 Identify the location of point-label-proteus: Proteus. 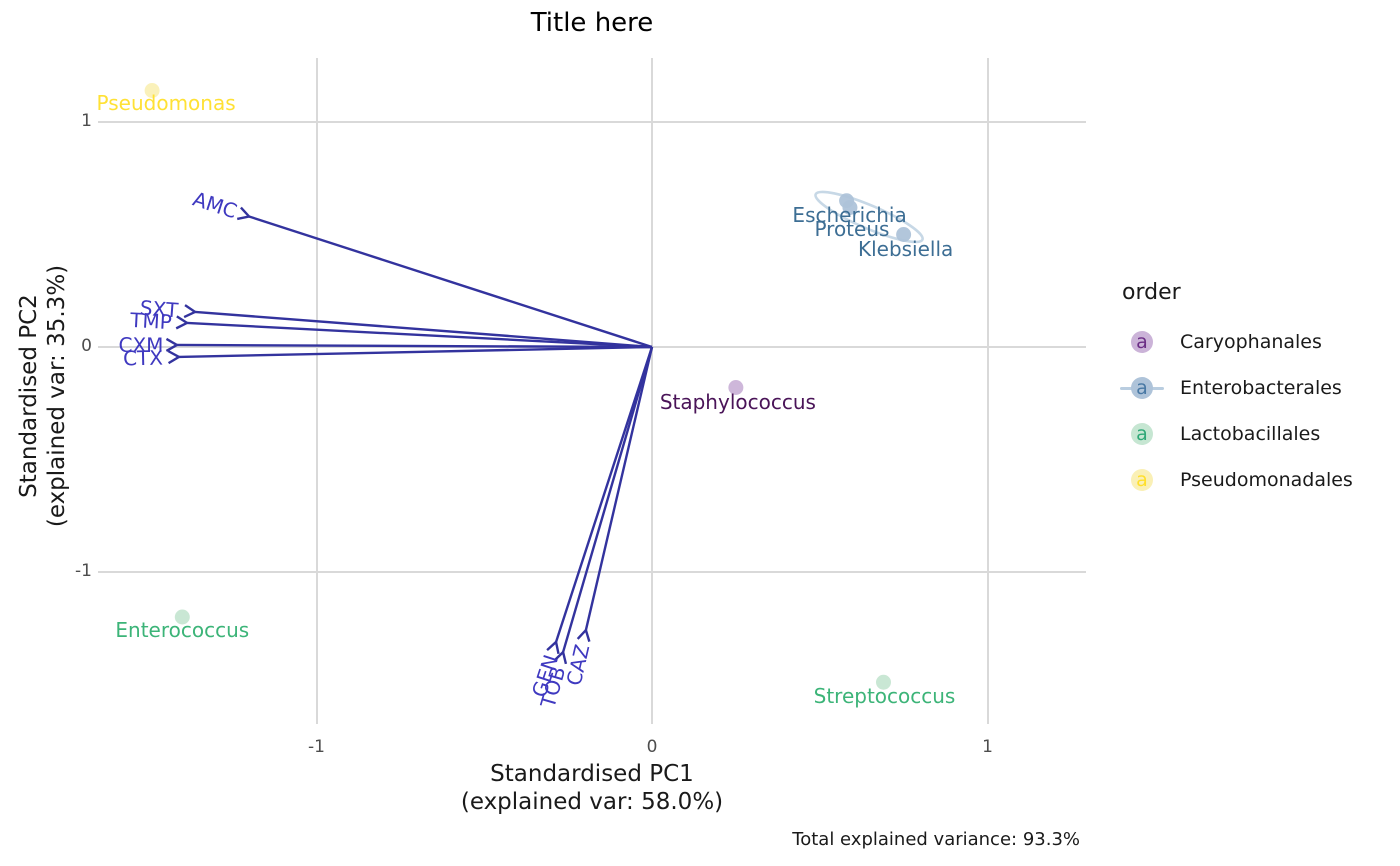
(852, 228).